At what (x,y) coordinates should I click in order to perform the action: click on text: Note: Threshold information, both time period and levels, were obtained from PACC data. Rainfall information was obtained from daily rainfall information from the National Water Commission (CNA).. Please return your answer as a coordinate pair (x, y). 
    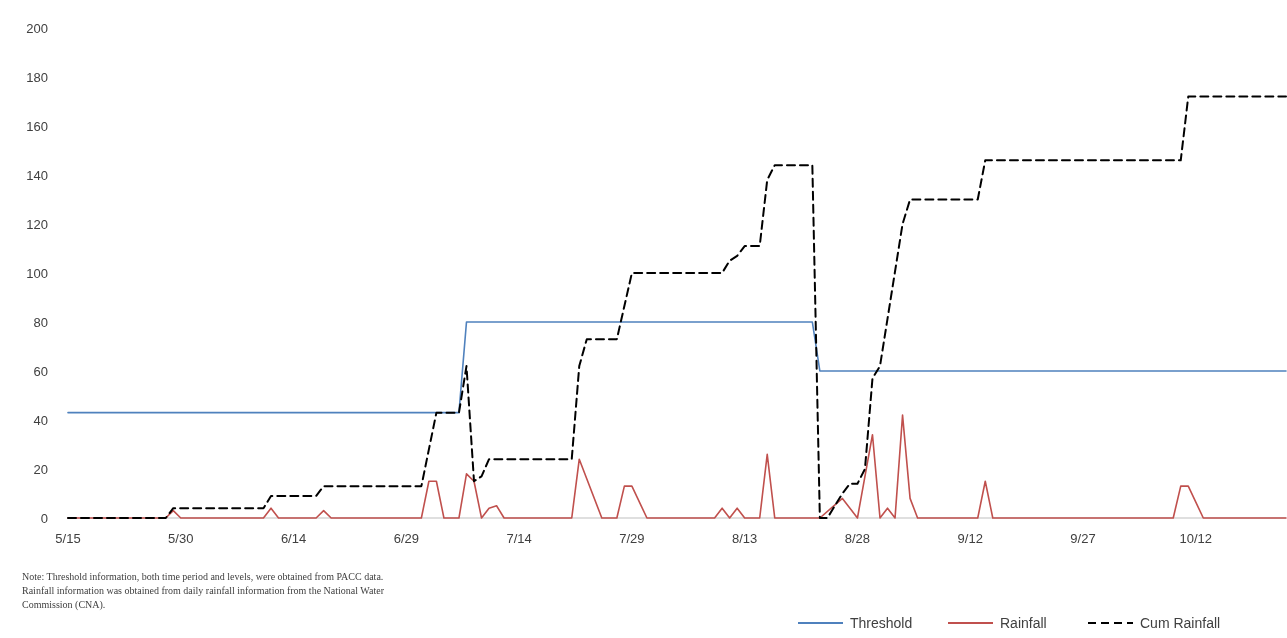
    Looking at the image, I should click on (203, 591).